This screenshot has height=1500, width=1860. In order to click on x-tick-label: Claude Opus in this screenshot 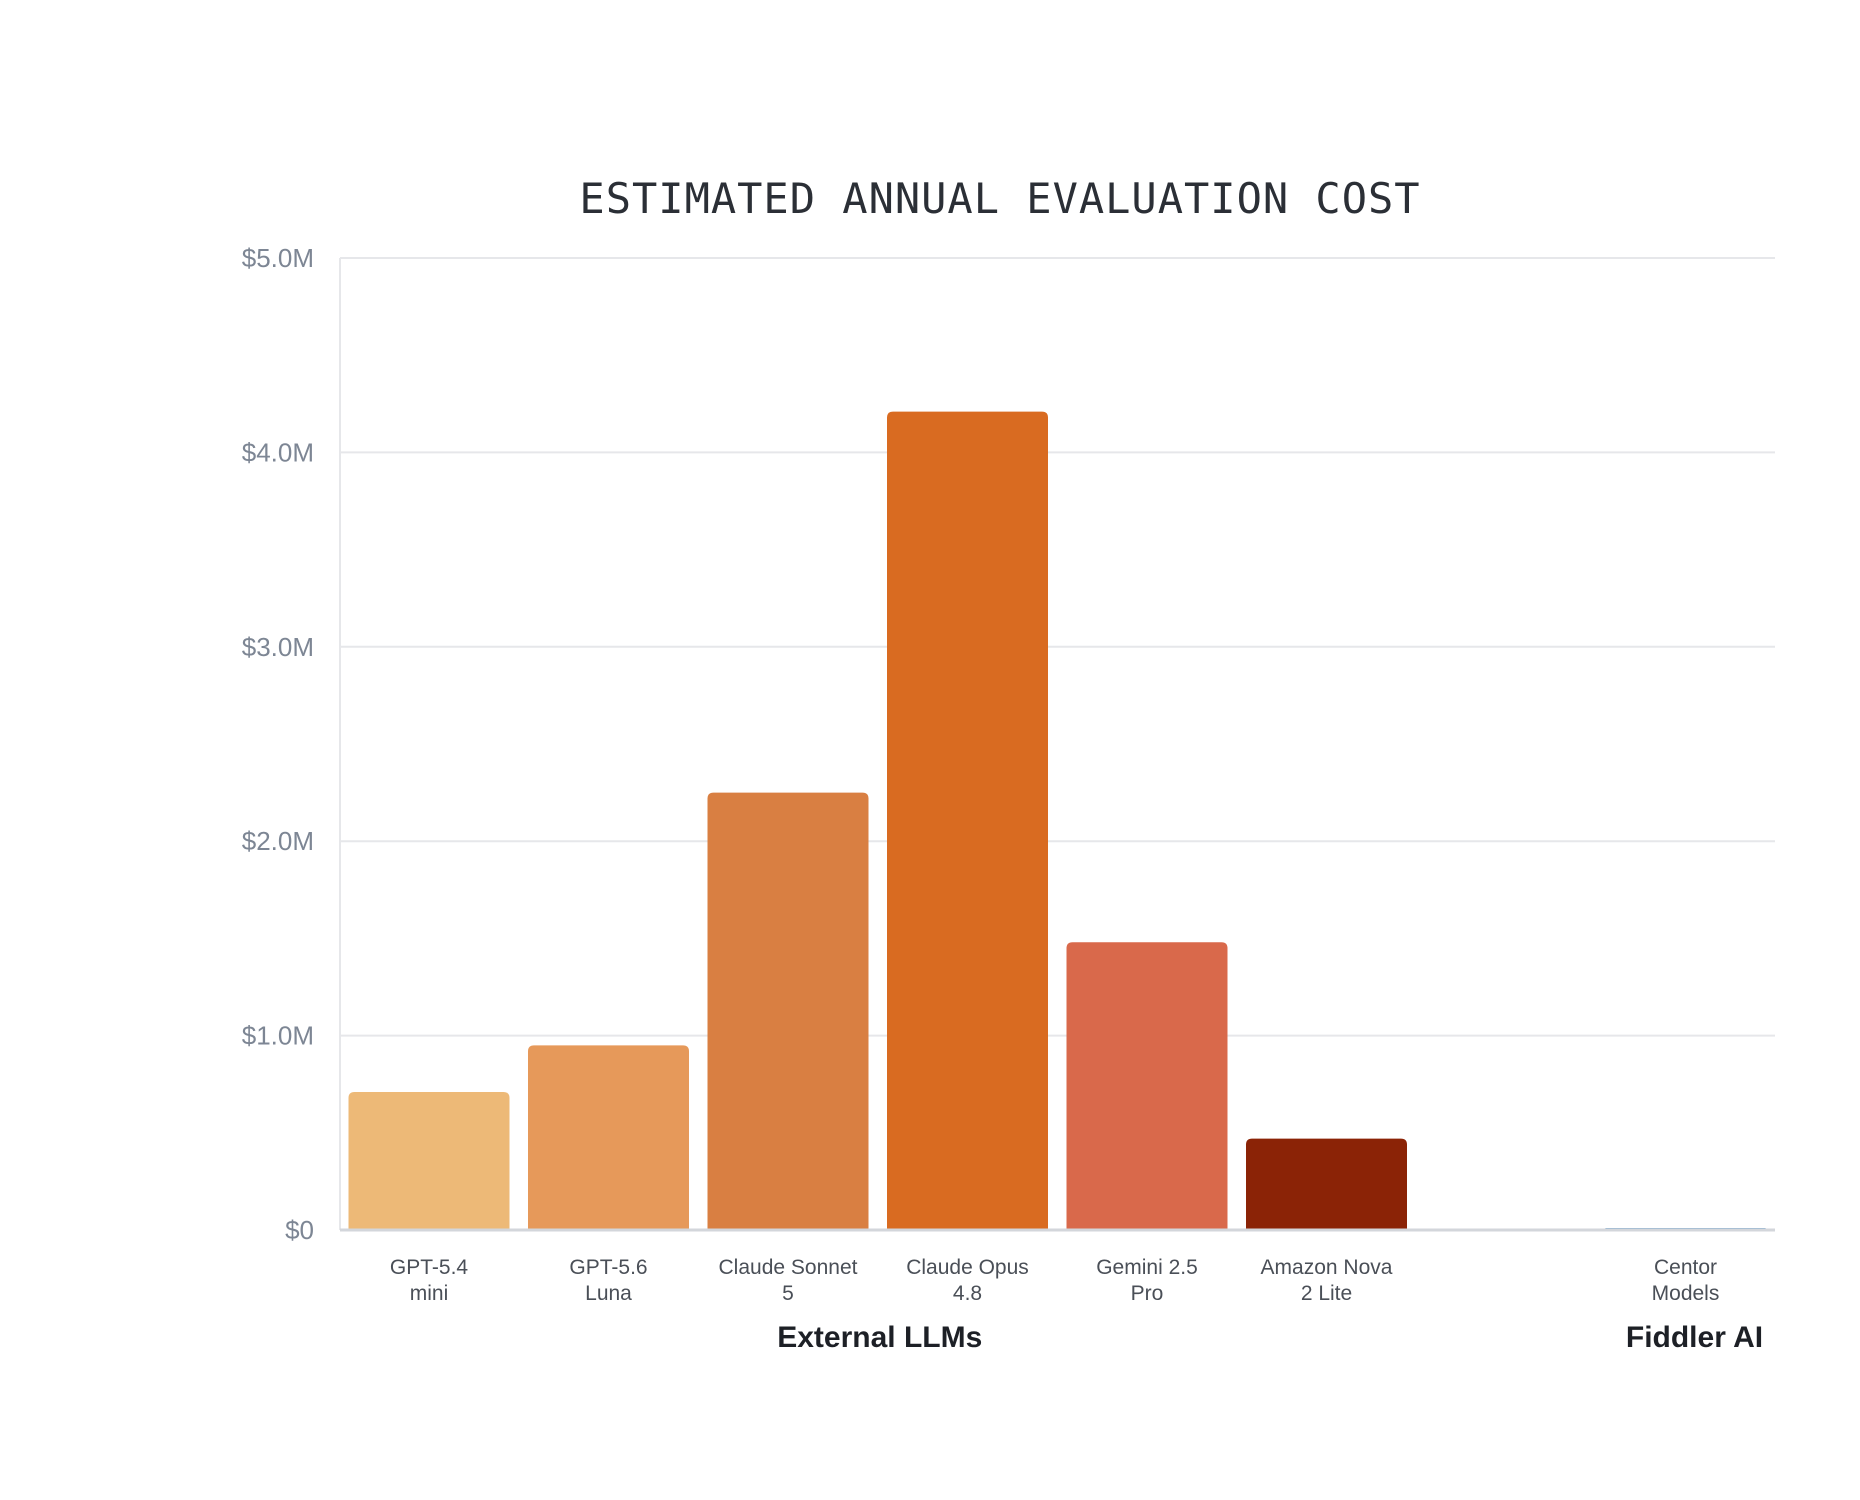, I will do `click(967, 1267)`.